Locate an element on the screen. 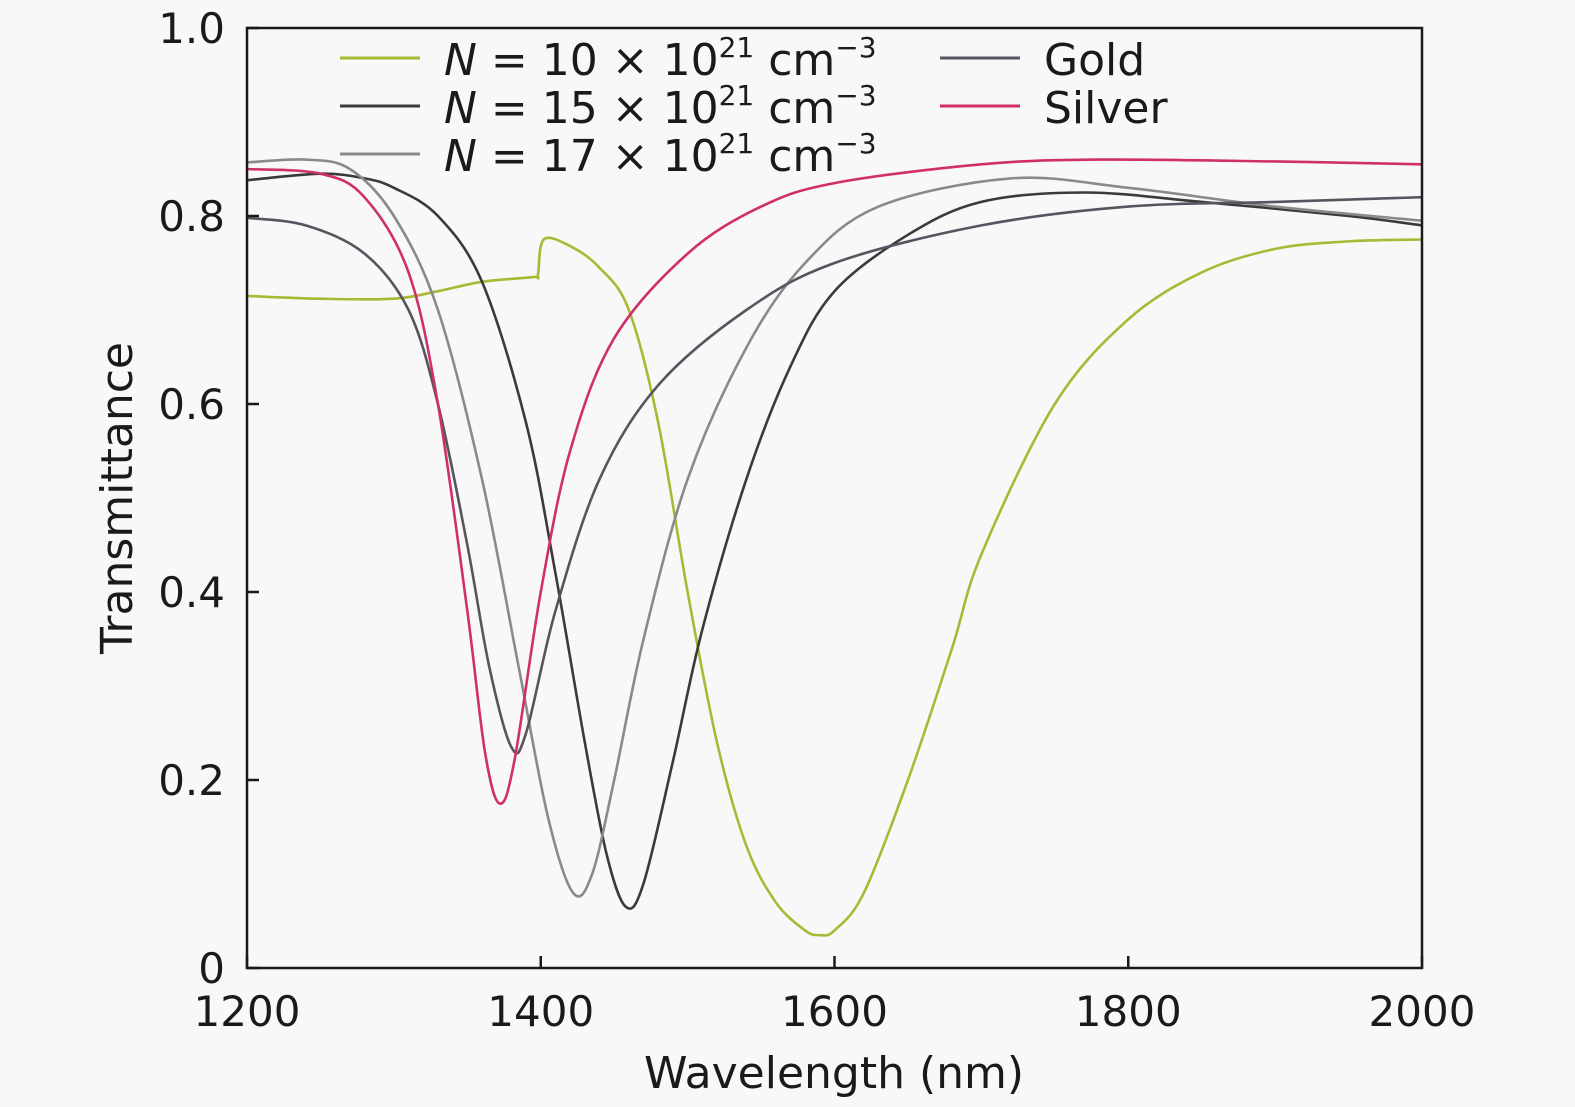 The height and width of the screenshot is (1107, 1575). legend-label: Silver is located at coordinates (1106, 108).